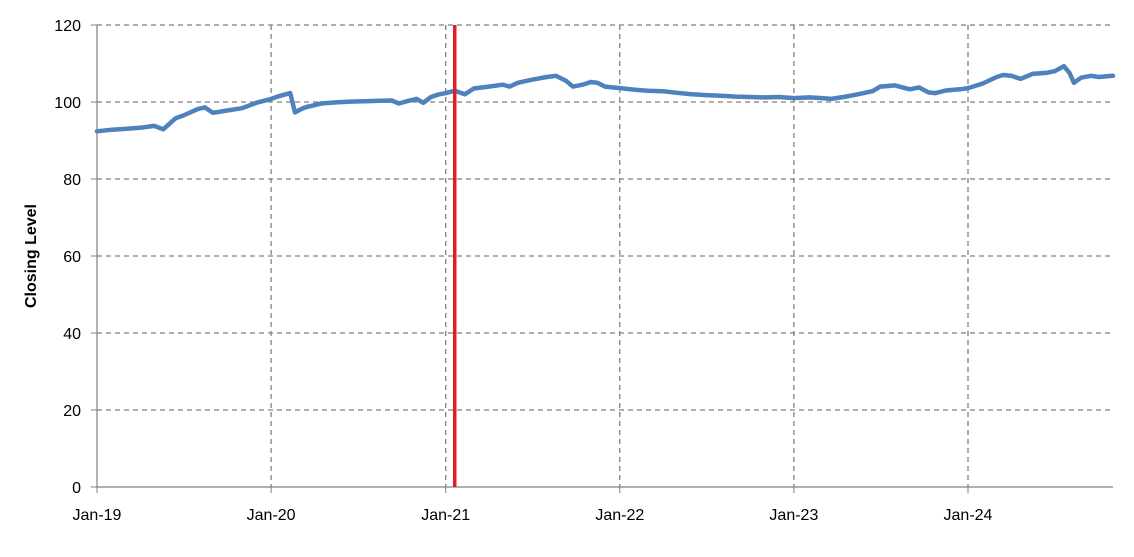 The width and height of the screenshot is (1134, 557). Describe the element at coordinates (271, 515) in the screenshot. I see `x-tick-label: Jan-20` at that location.